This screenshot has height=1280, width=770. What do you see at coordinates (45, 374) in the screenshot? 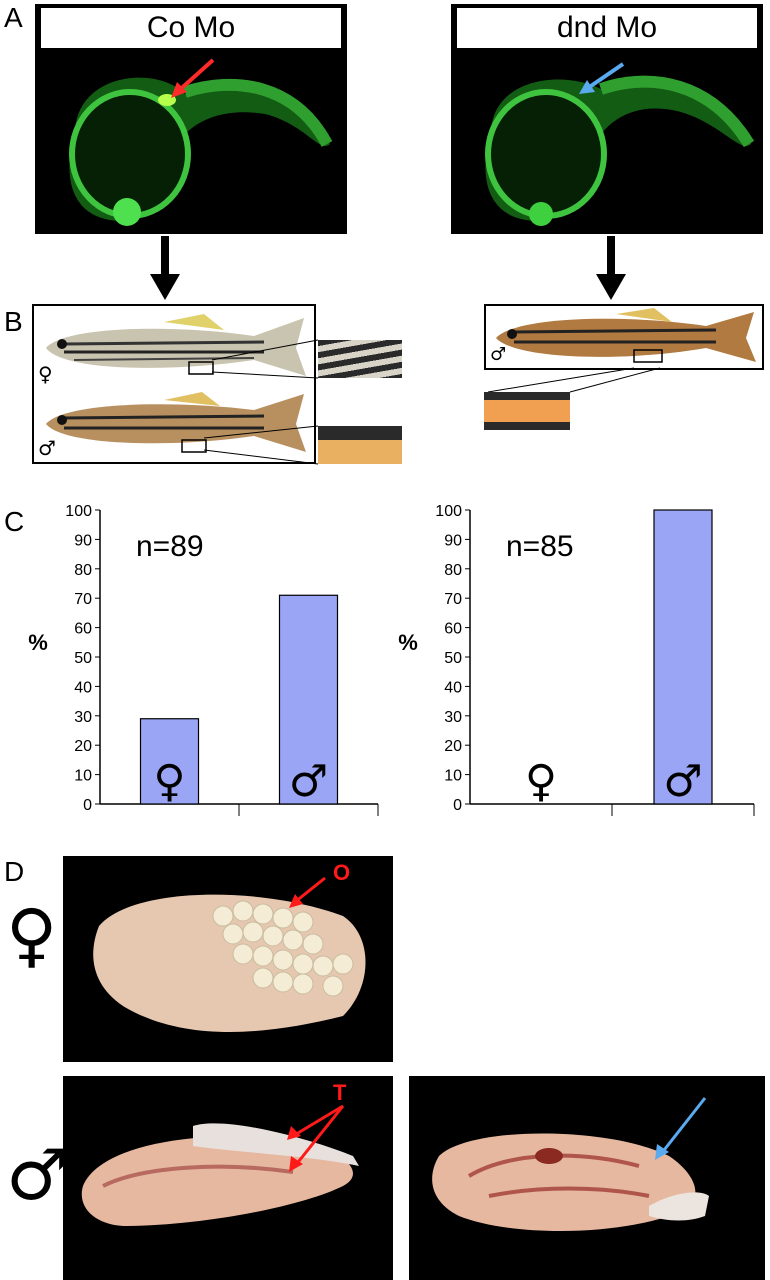
I see `fish-female-symbol: ♀` at bounding box center [45, 374].